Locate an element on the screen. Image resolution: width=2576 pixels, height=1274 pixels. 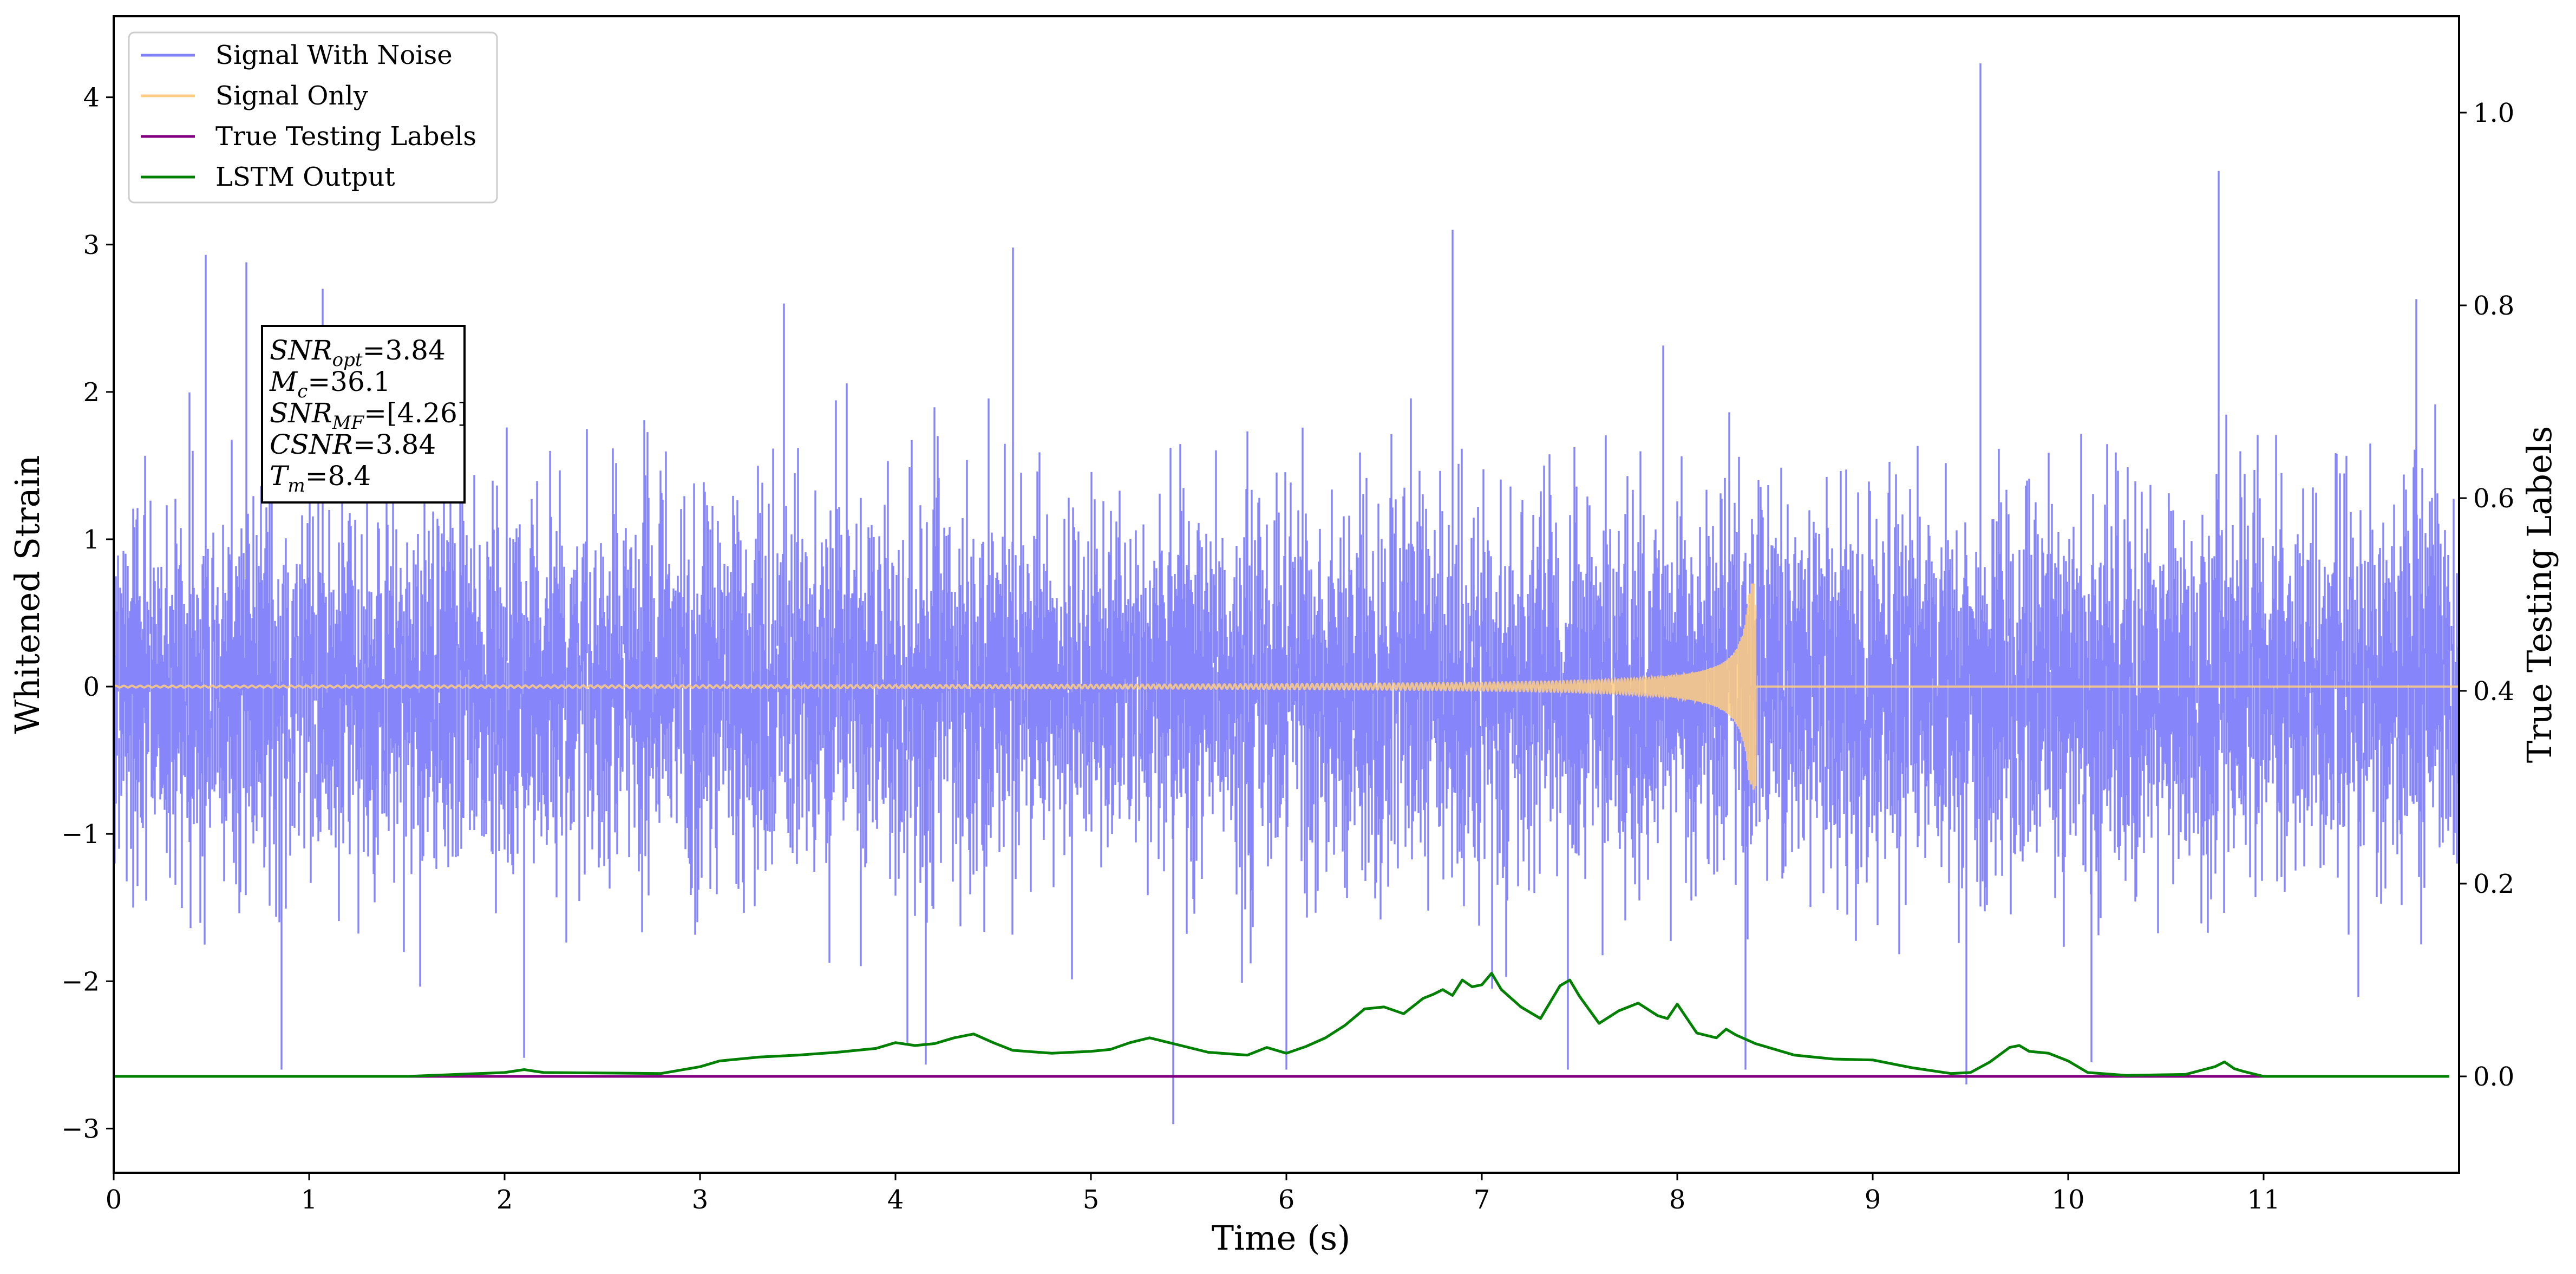
y-tick-label: 2 is located at coordinates (92, 392).